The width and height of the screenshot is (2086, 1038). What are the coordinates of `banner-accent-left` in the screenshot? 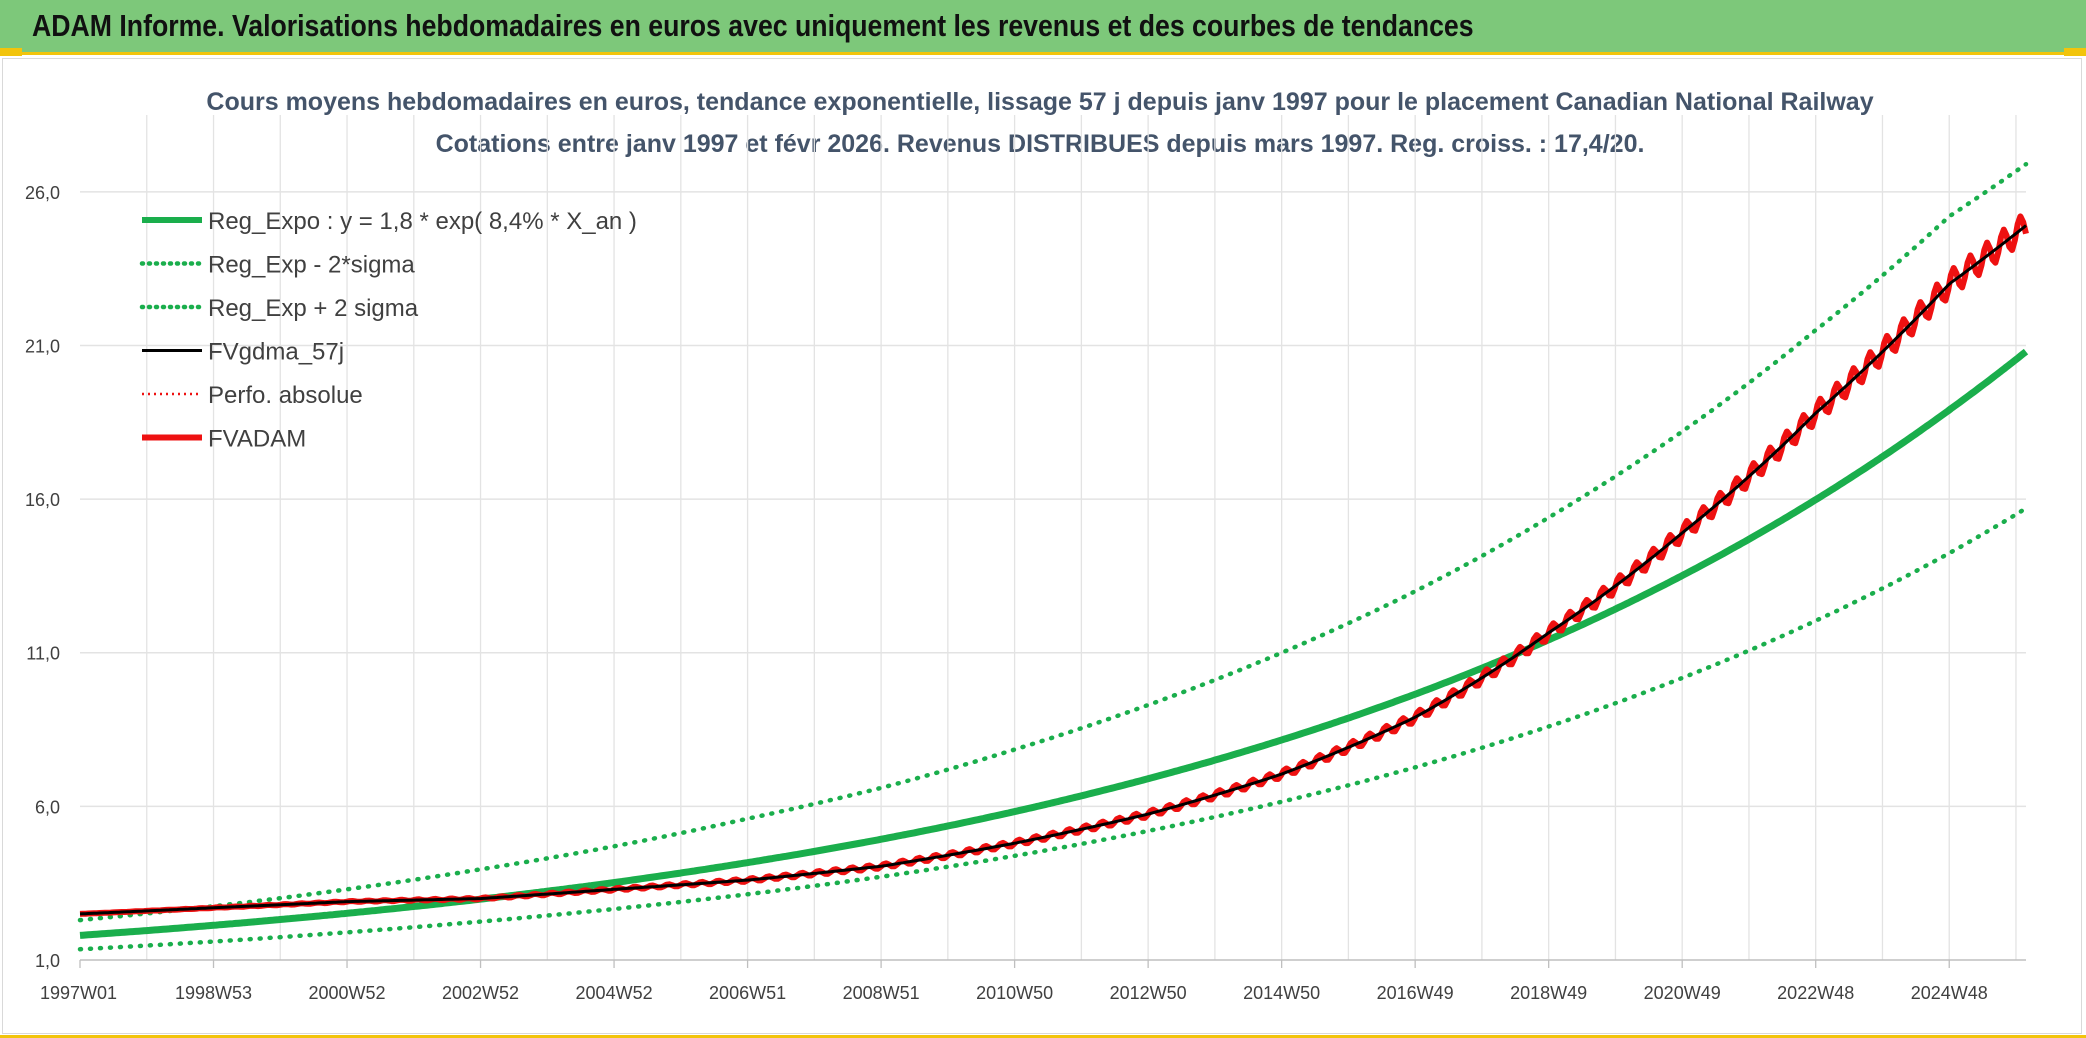 It's located at (11, 52).